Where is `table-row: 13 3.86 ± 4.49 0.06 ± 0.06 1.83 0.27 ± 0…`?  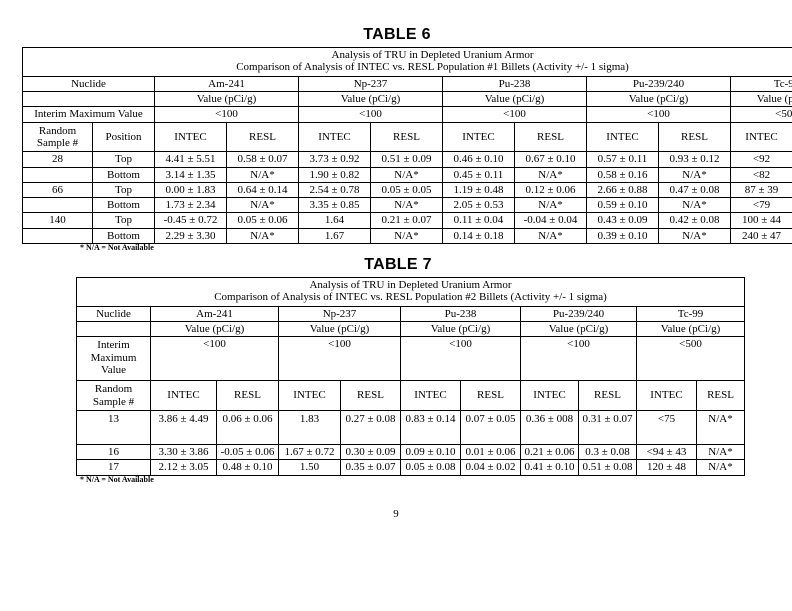 table-row: 13 3.86 ± 4.49 0.06 ± 0.06 1.83 0.27 ± 0… is located at coordinates (411, 427).